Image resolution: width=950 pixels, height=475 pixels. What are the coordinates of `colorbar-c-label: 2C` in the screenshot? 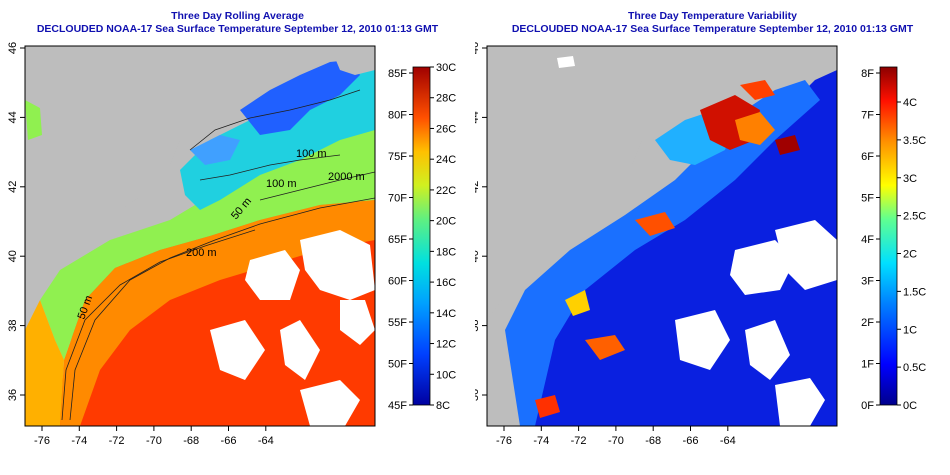 It's located at (910, 255).